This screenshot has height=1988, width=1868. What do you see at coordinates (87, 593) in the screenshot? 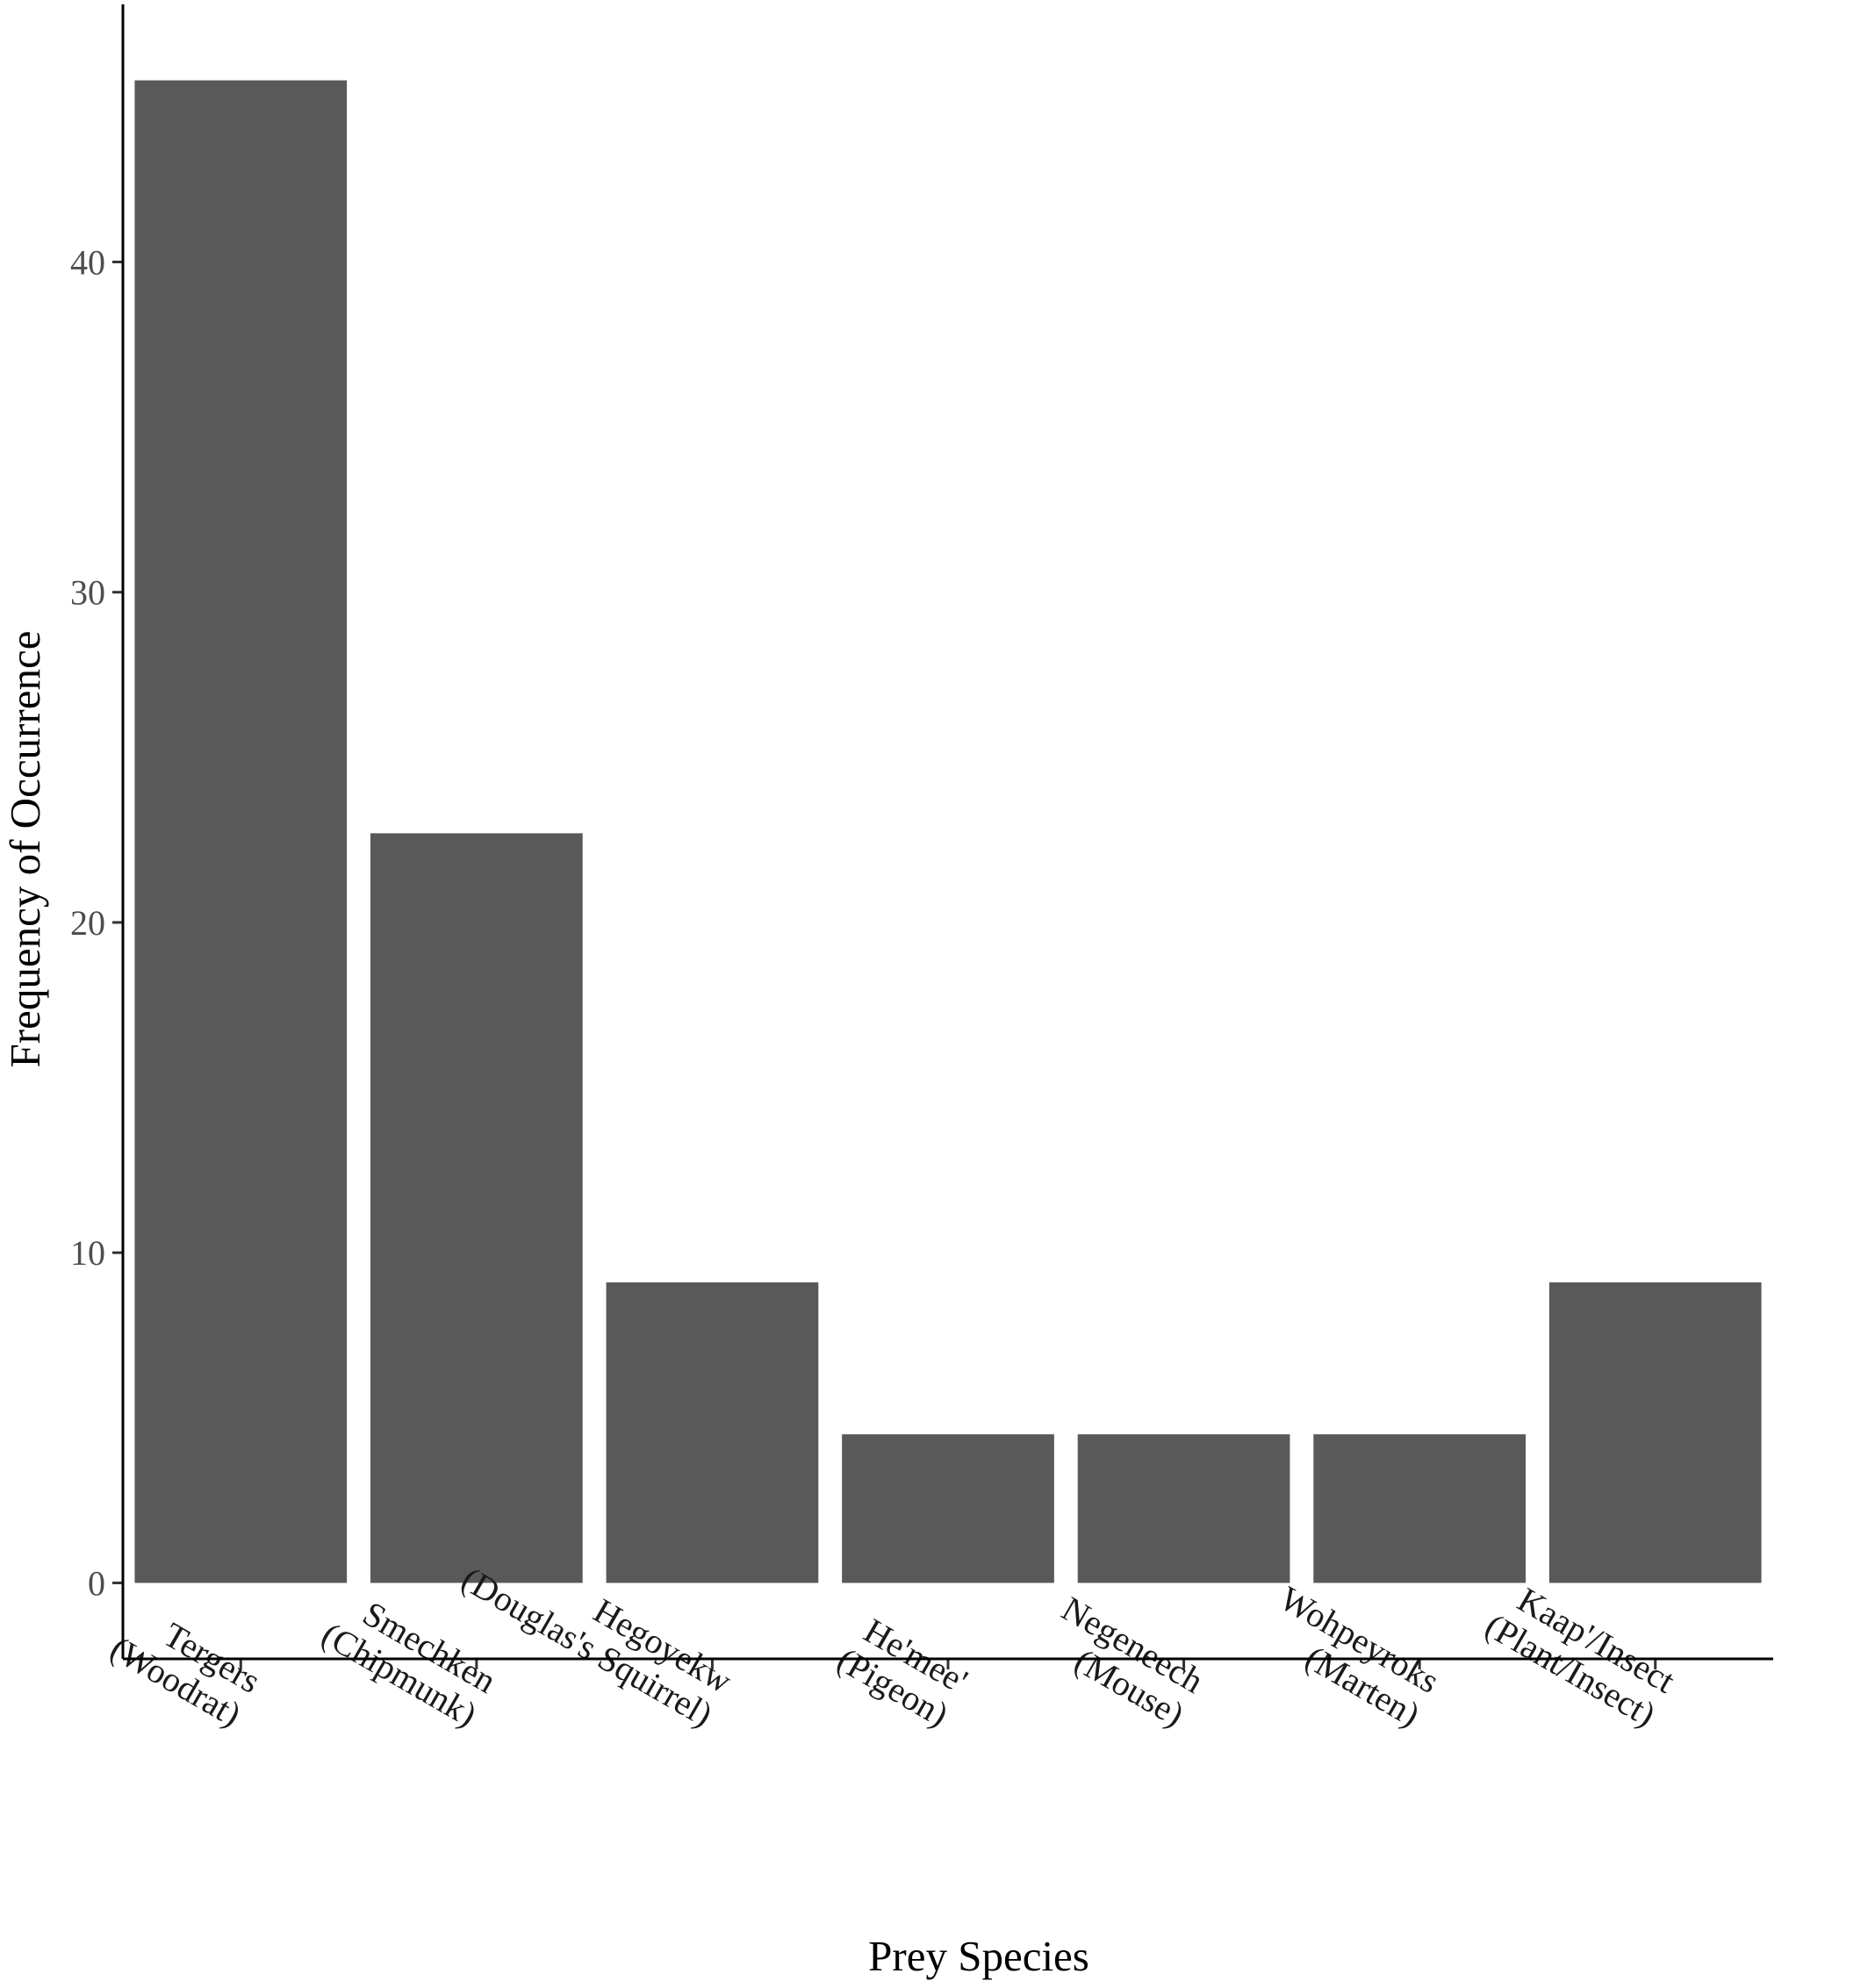
I see `y-tick-label: 30` at bounding box center [87, 593].